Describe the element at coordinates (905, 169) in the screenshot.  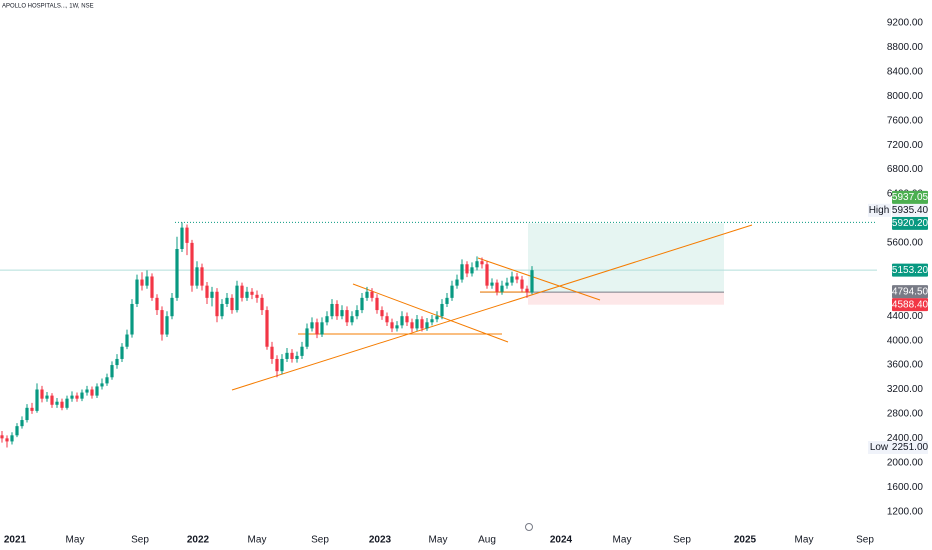
I see `y-tick-label: 6800.00` at that location.